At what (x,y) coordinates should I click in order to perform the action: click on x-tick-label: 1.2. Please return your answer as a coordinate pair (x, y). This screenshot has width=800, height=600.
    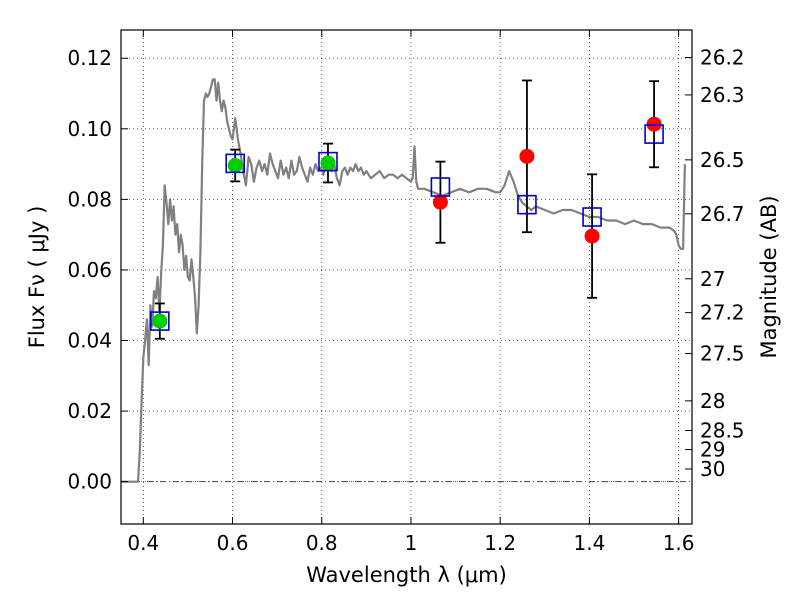
    Looking at the image, I should click on (500, 543).